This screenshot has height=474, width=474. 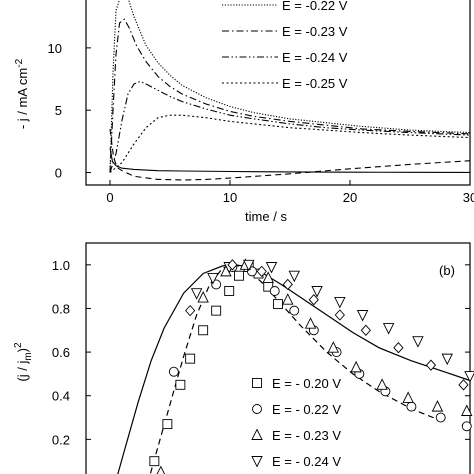 I want to click on panel-b-legend-label-1: E = - 0.22 V, so click(x=306, y=409).